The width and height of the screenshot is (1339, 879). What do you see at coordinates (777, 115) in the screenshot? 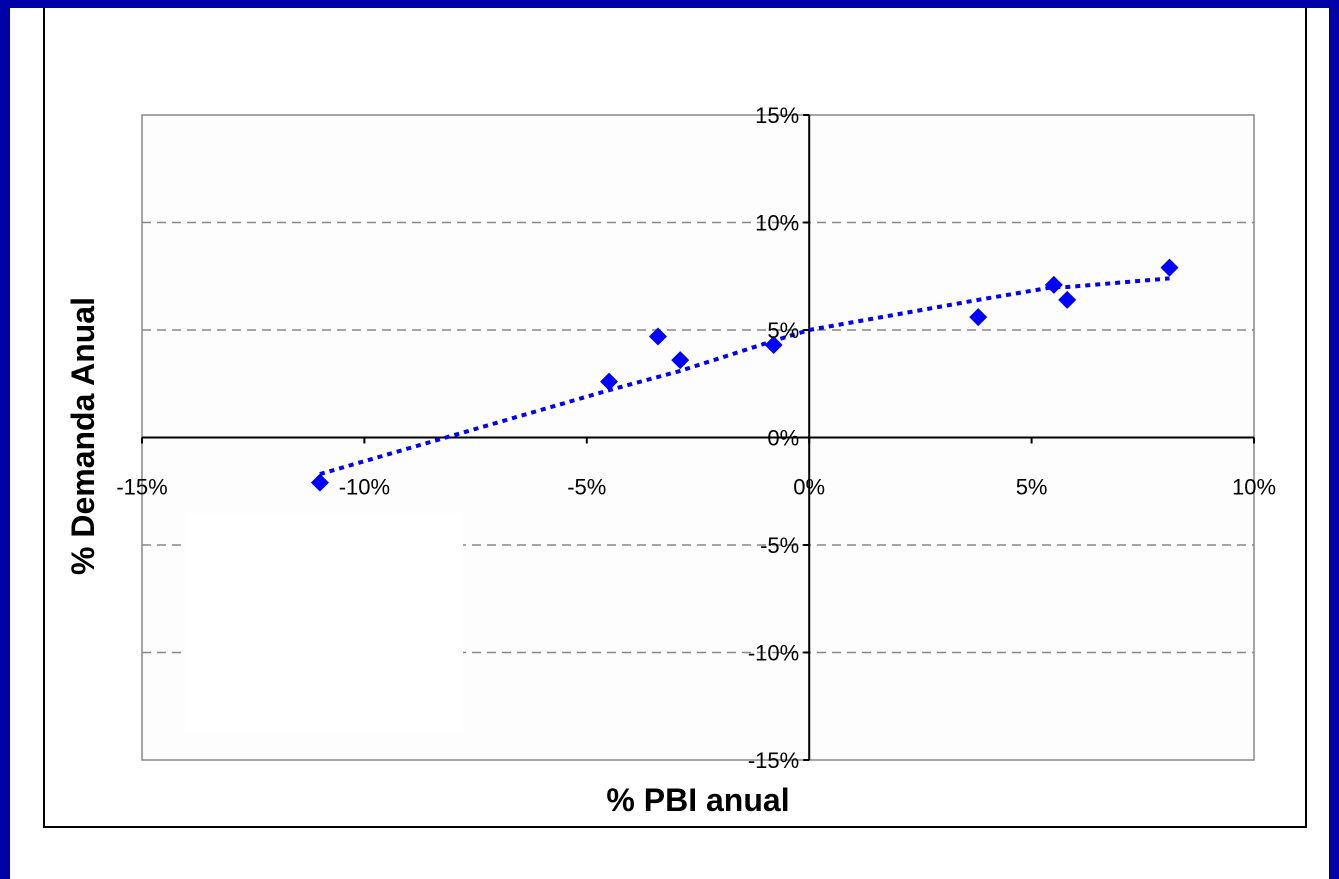
I see `y-tick-label: 15%` at bounding box center [777, 115].